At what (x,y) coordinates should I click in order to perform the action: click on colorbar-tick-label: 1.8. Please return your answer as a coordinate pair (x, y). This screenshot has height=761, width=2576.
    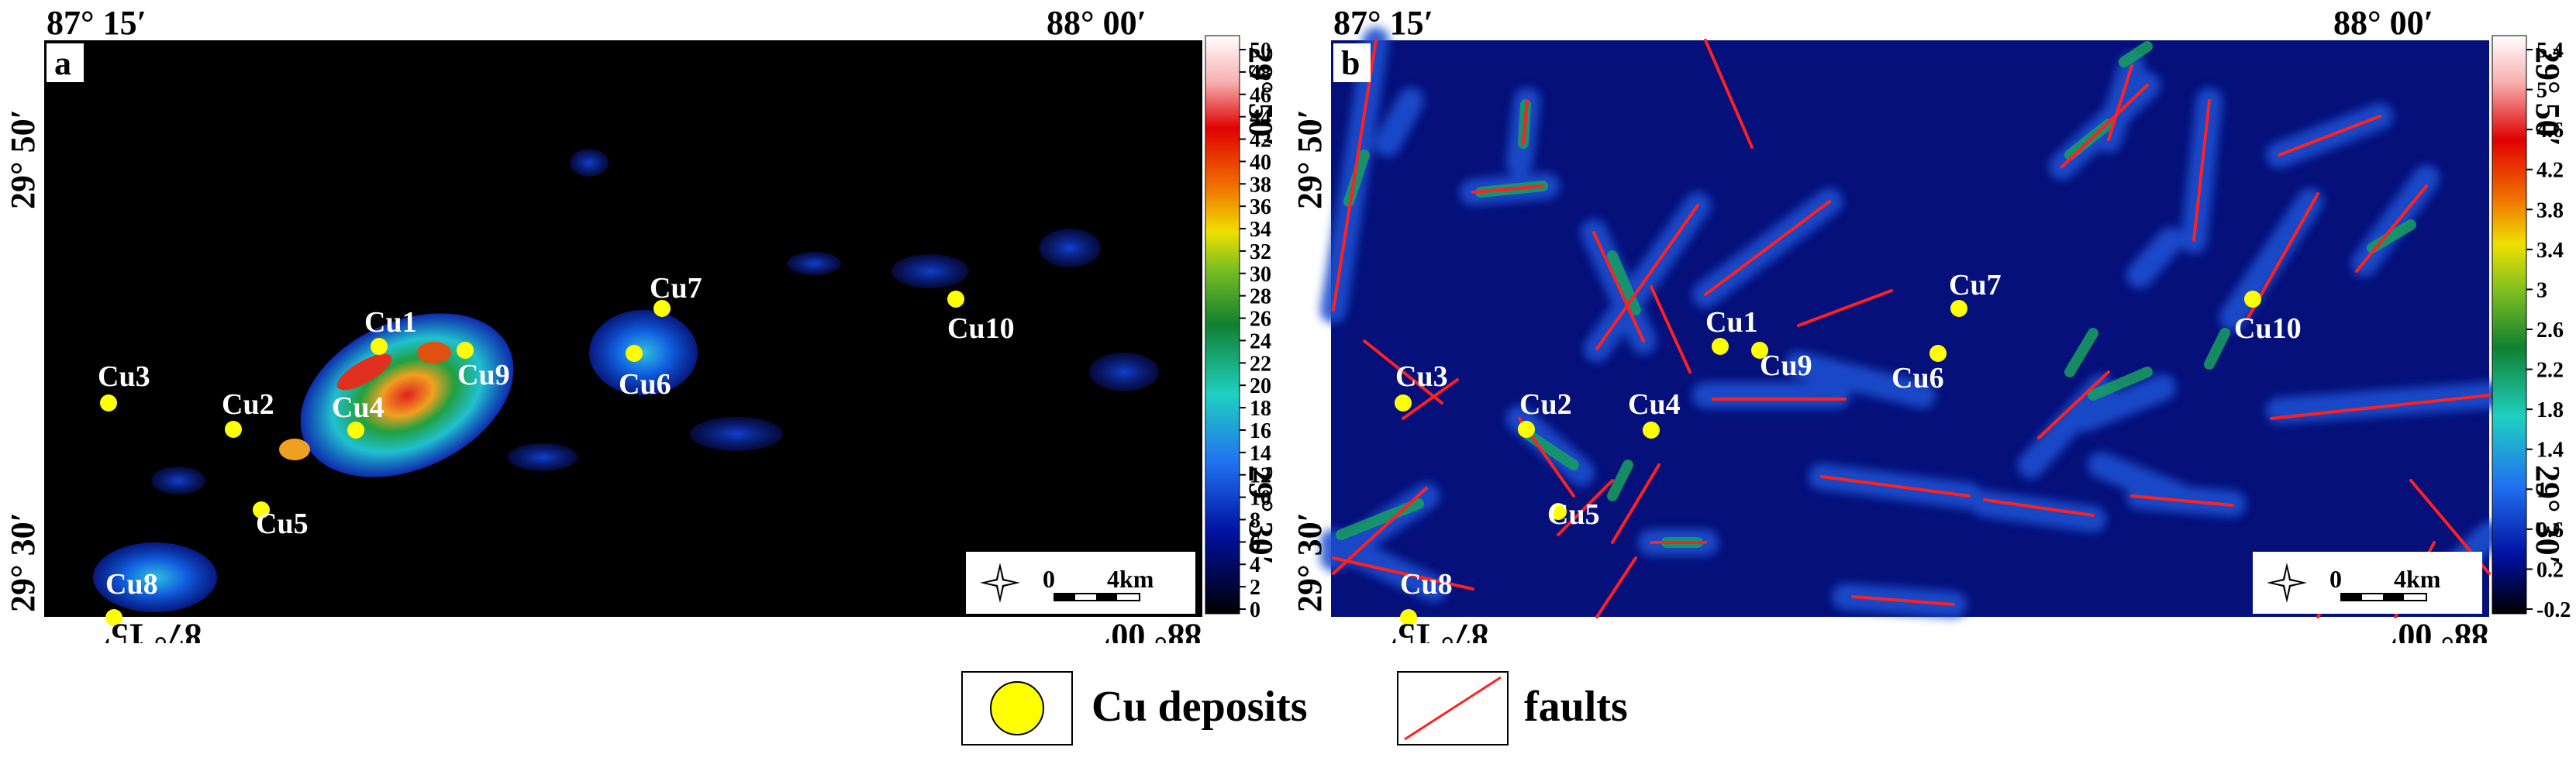
    Looking at the image, I should click on (2550, 410).